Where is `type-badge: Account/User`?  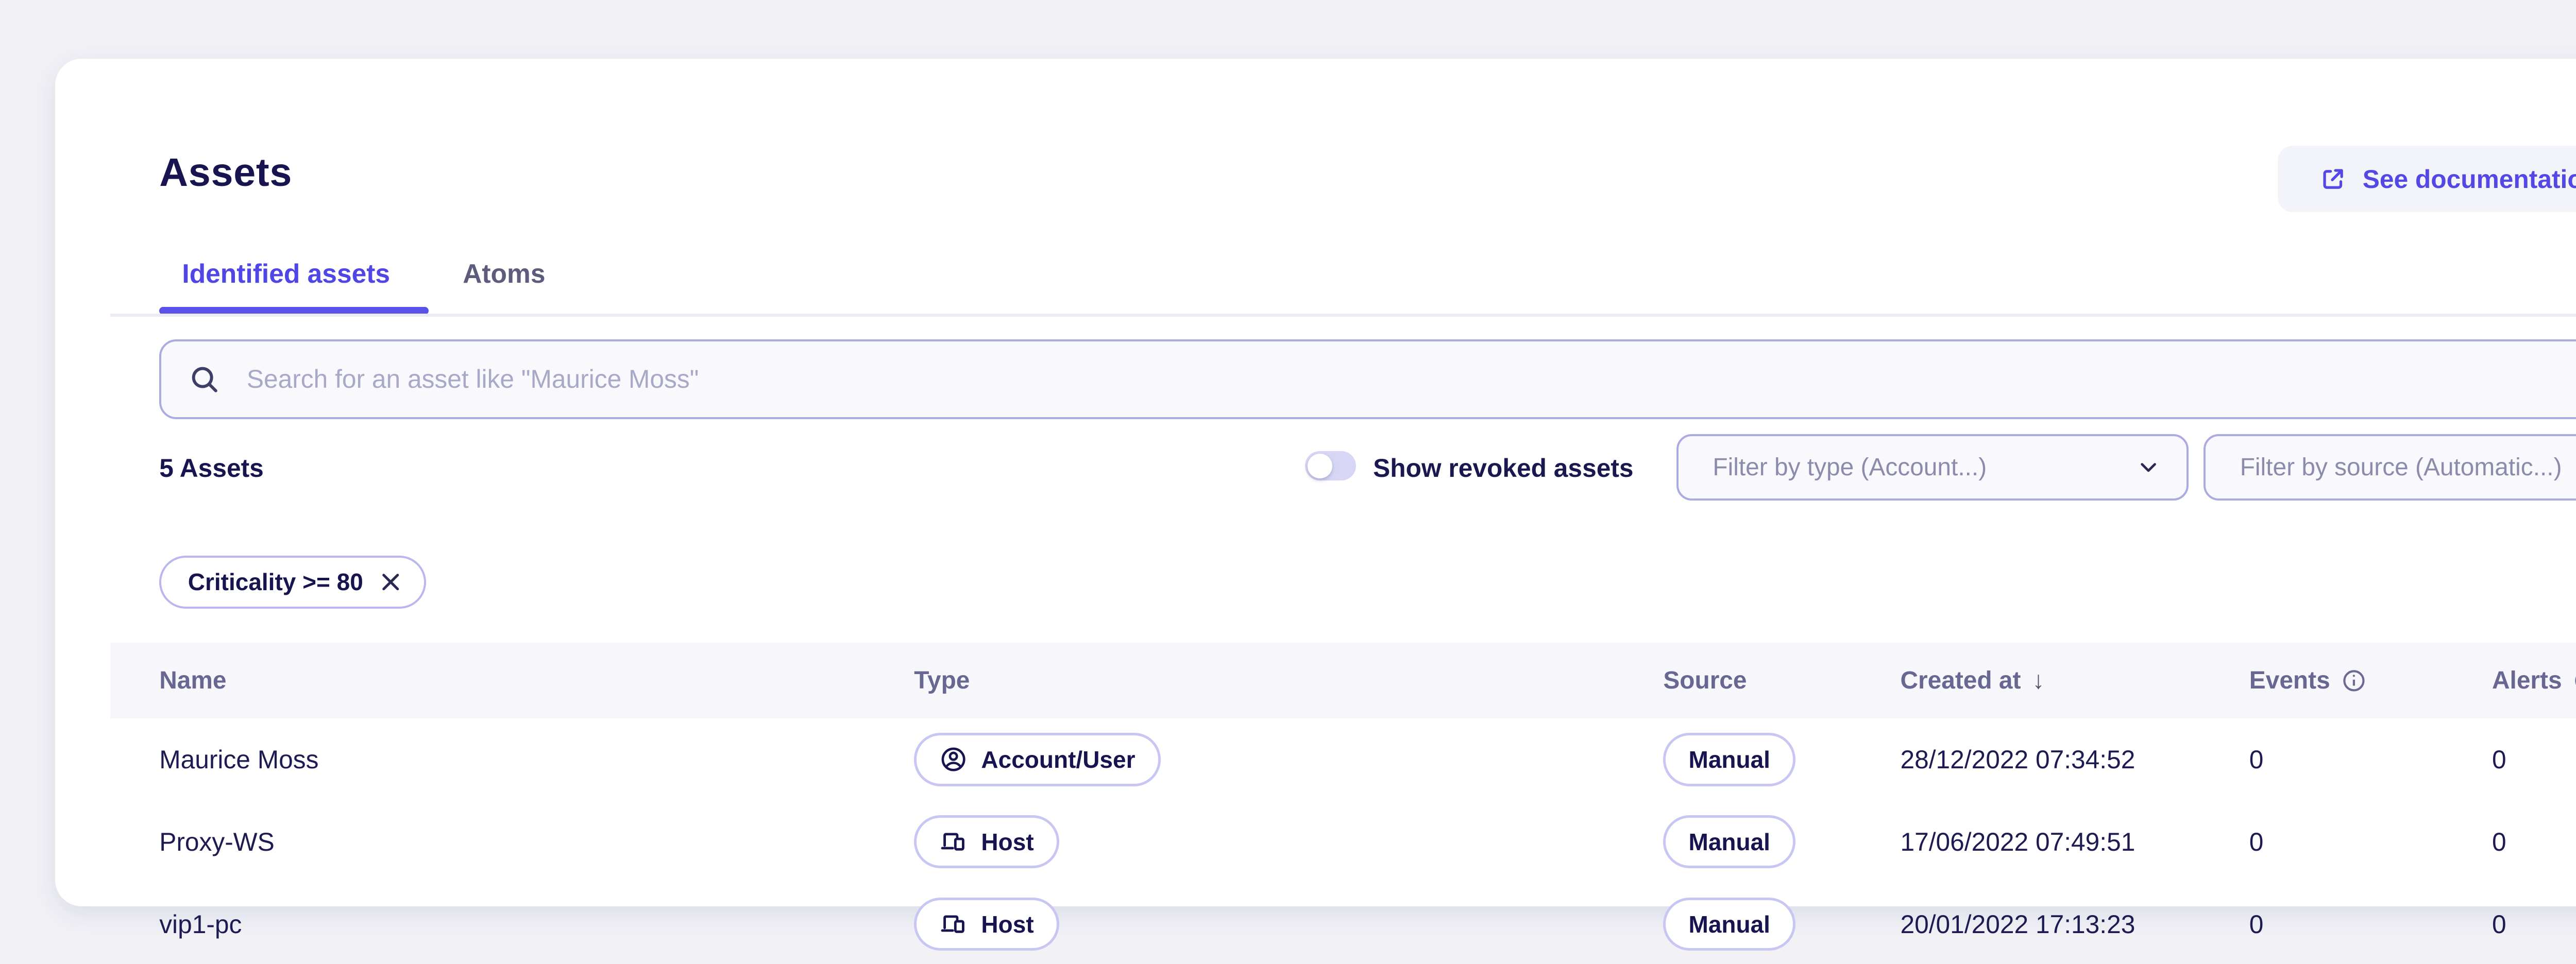
type-badge: Account/User is located at coordinates (1037, 759).